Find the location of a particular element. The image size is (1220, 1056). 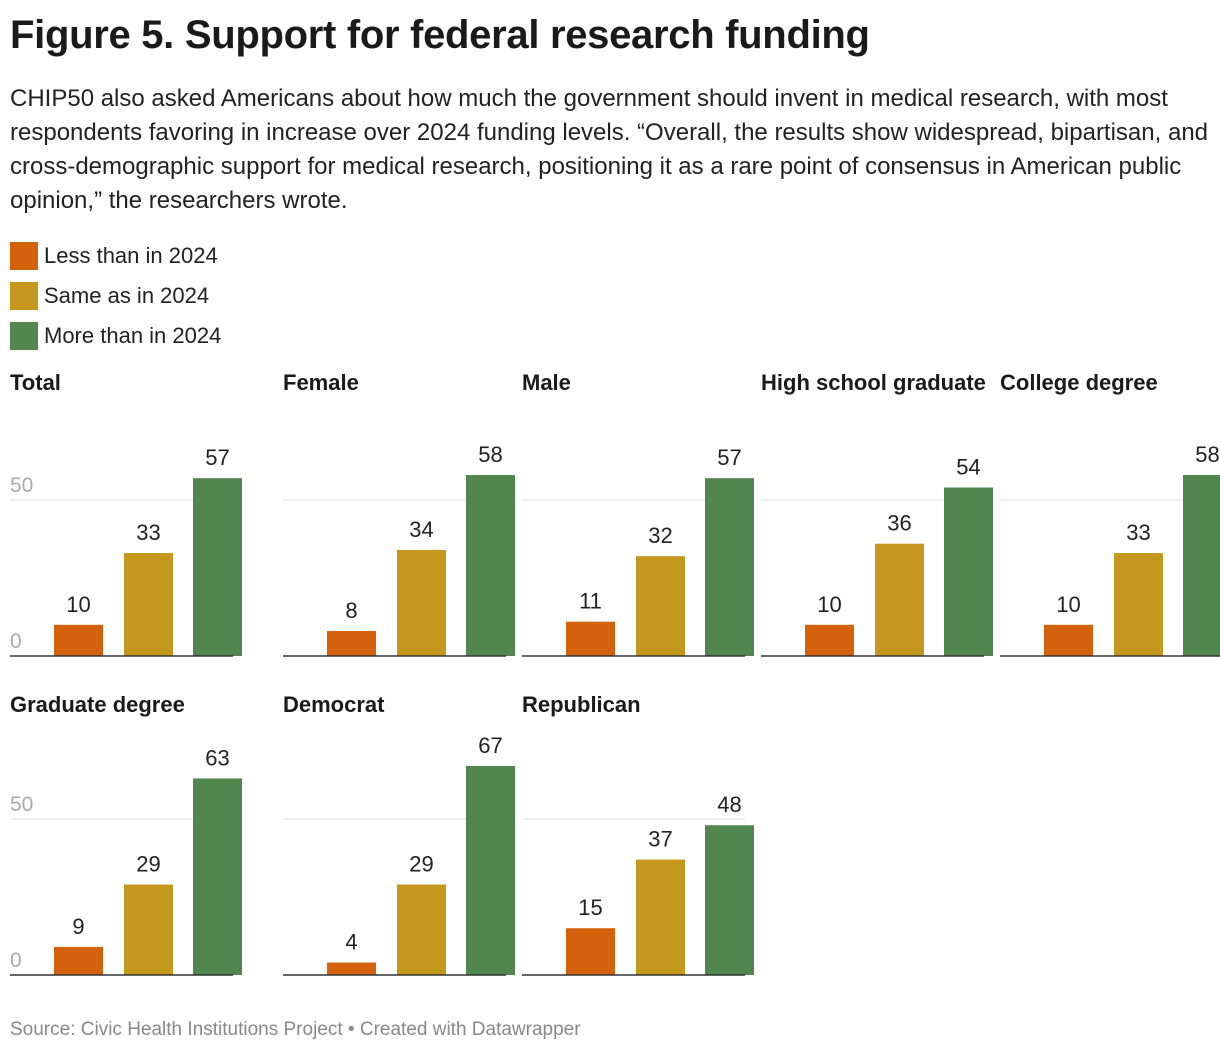

legend-swatch-more is located at coordinates (24, 336).